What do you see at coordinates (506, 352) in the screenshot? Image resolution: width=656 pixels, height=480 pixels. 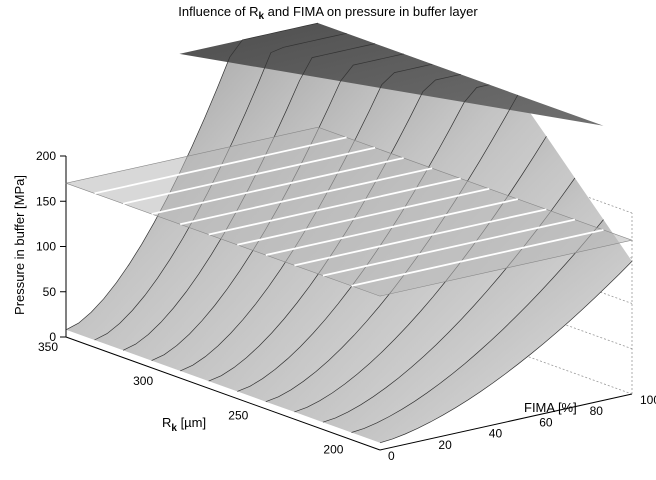 I see `surface-curve` at bounding box center [506, 352].